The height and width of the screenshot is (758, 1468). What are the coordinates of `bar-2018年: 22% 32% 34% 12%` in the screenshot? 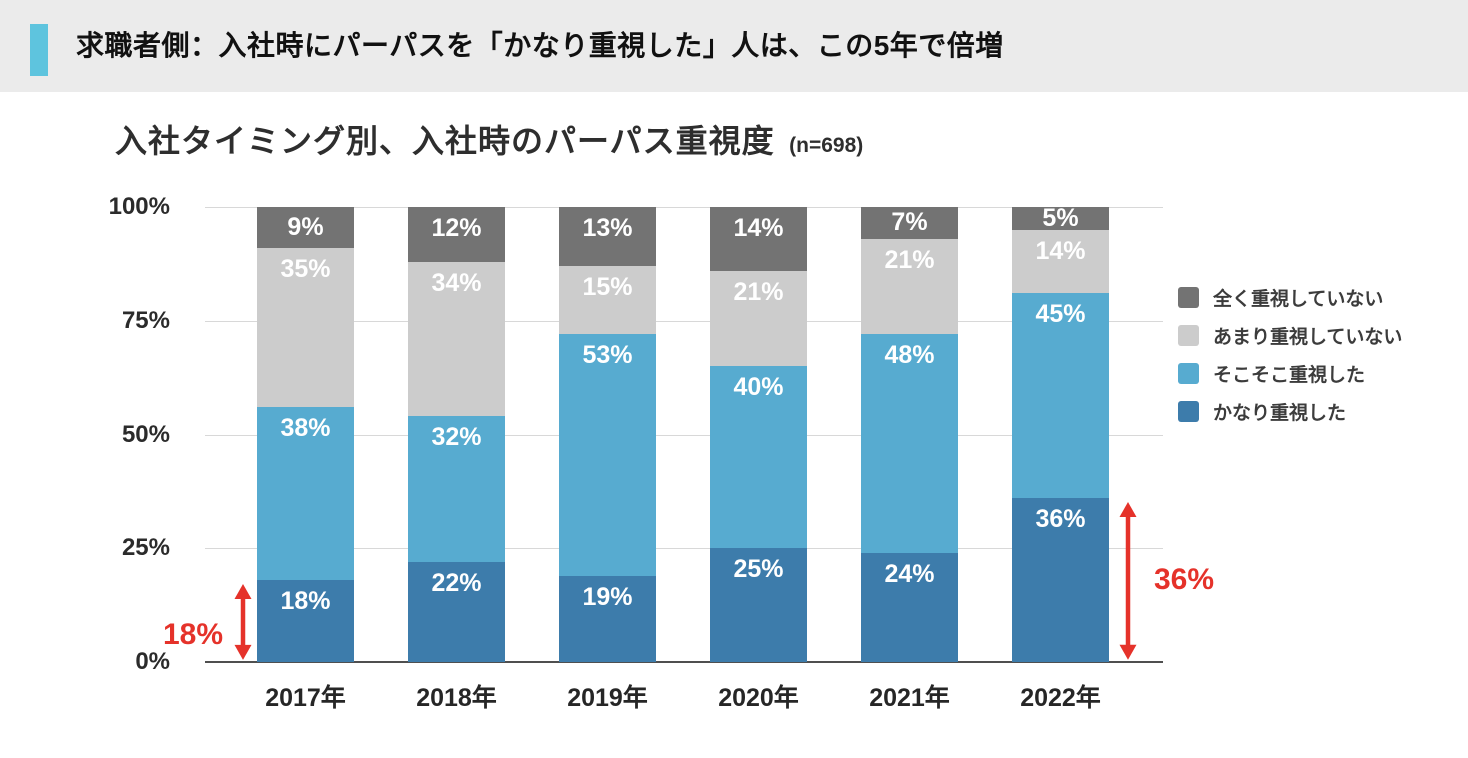 It's located at (456, 377).